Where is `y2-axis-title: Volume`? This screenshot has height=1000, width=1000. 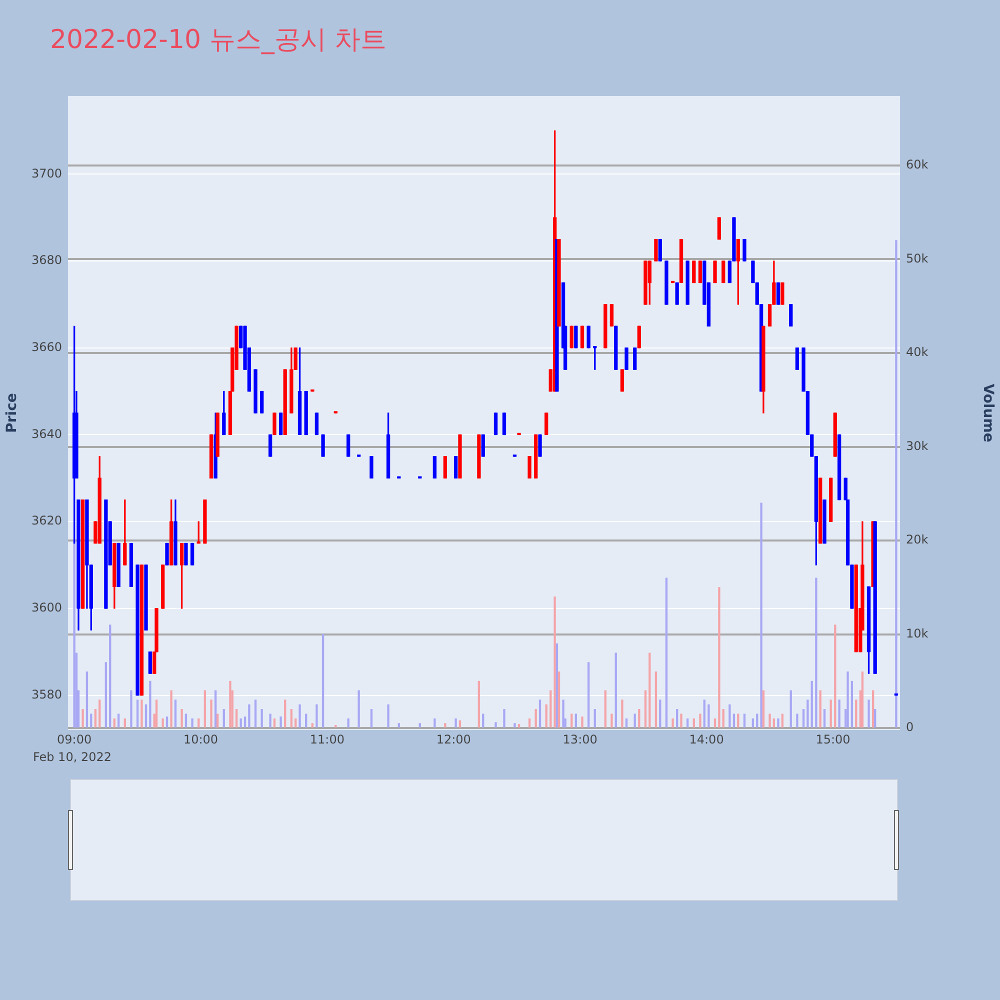
y2-axis-title: Volume is located at coordinates (988, 413).